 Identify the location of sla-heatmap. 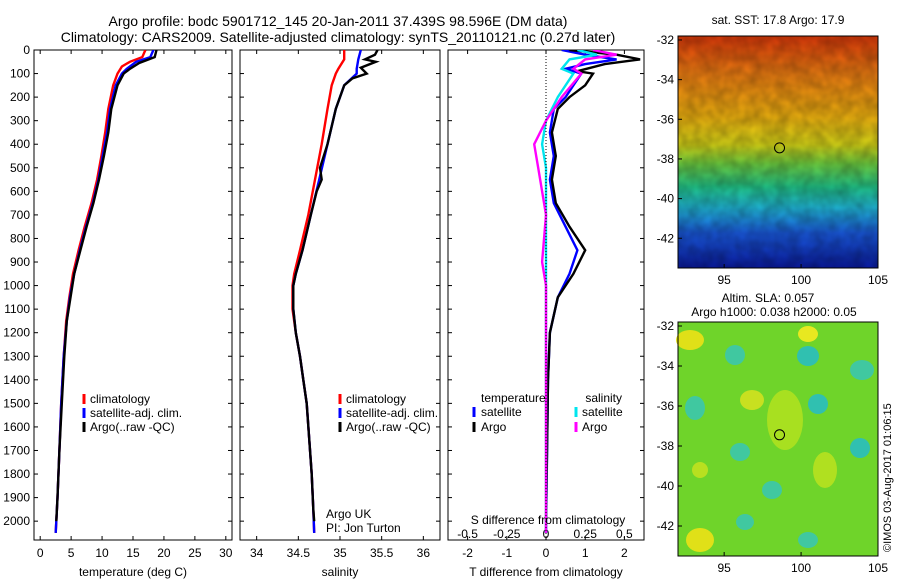
(777, 439).